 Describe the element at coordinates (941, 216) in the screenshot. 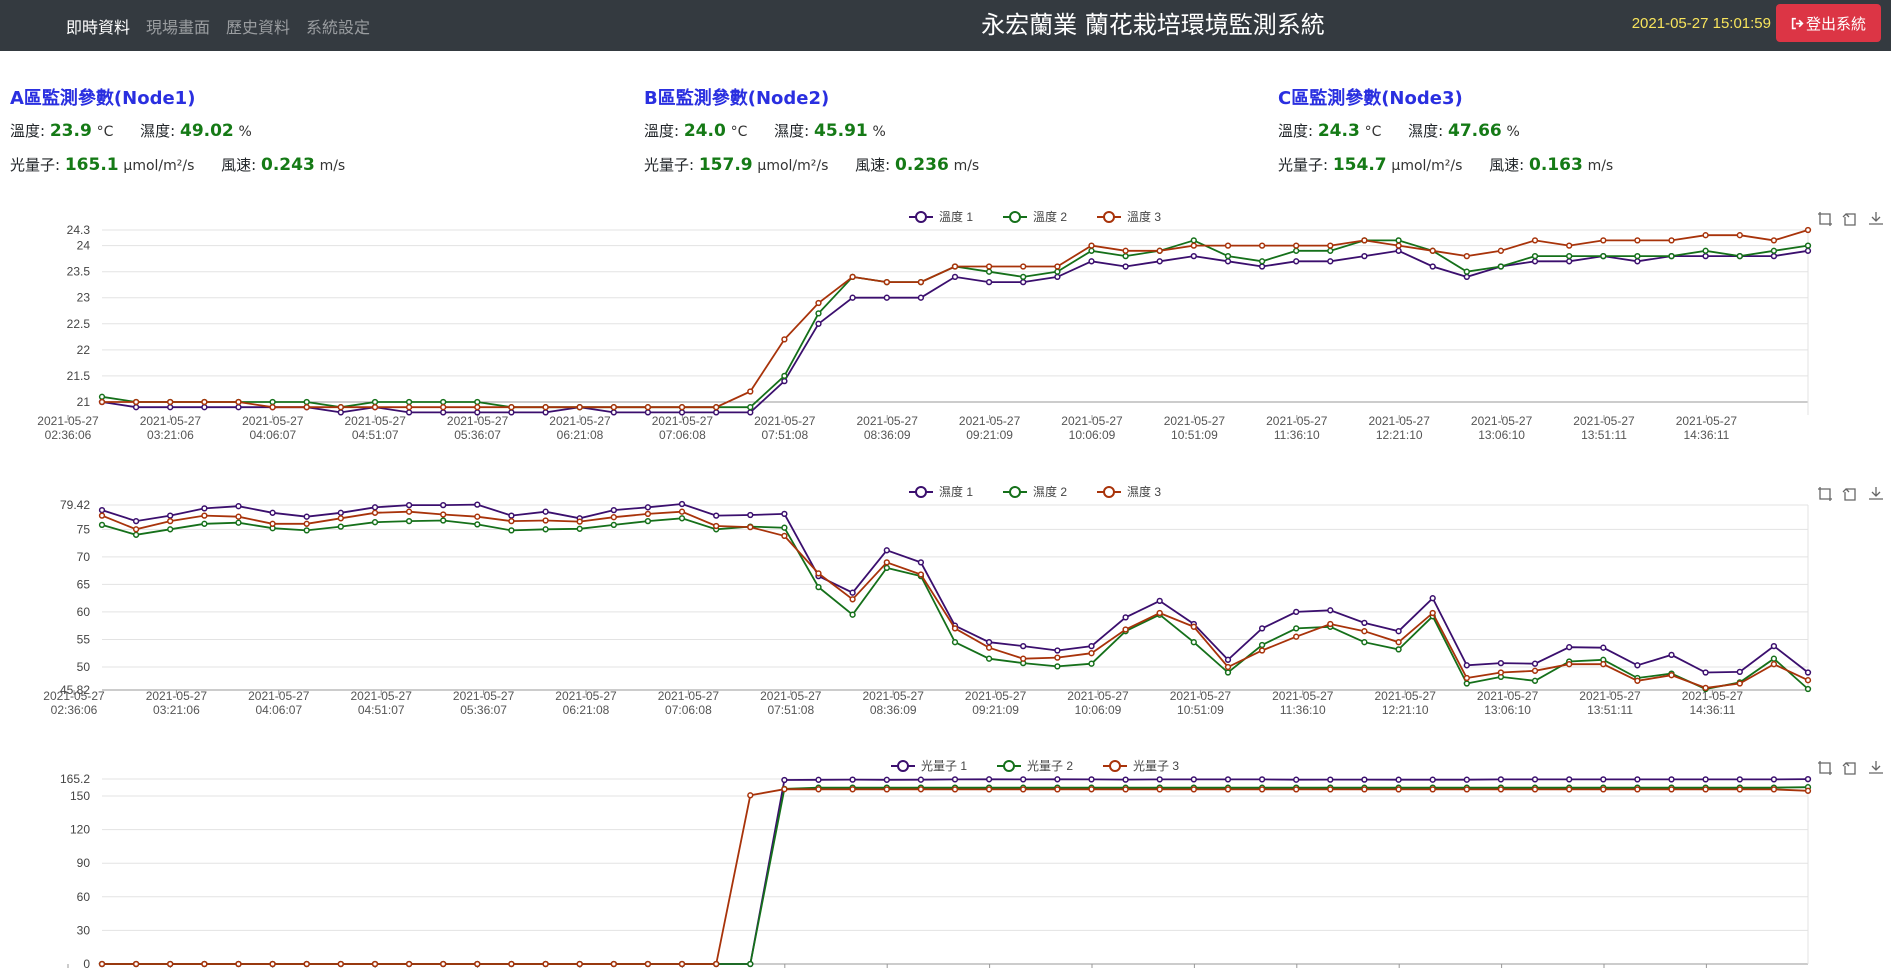

I see `legend-item: 溫度 1` at that location.